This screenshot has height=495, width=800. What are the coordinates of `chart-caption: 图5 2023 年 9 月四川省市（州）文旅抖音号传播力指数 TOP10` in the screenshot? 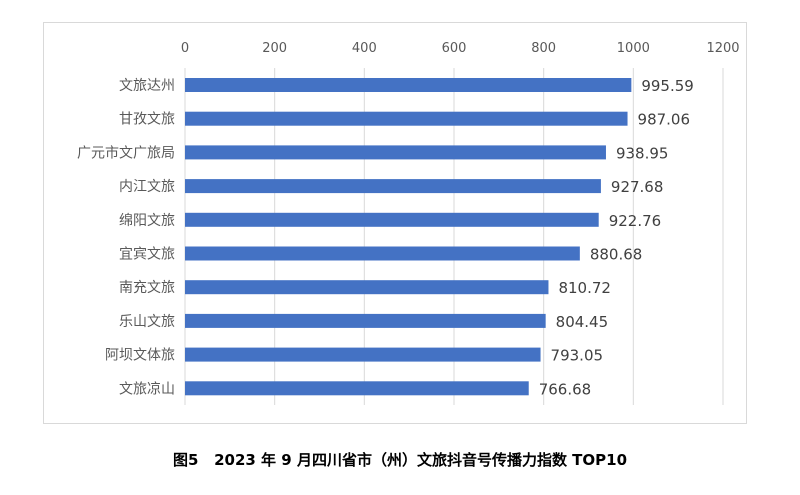 It's located at (400, 460).